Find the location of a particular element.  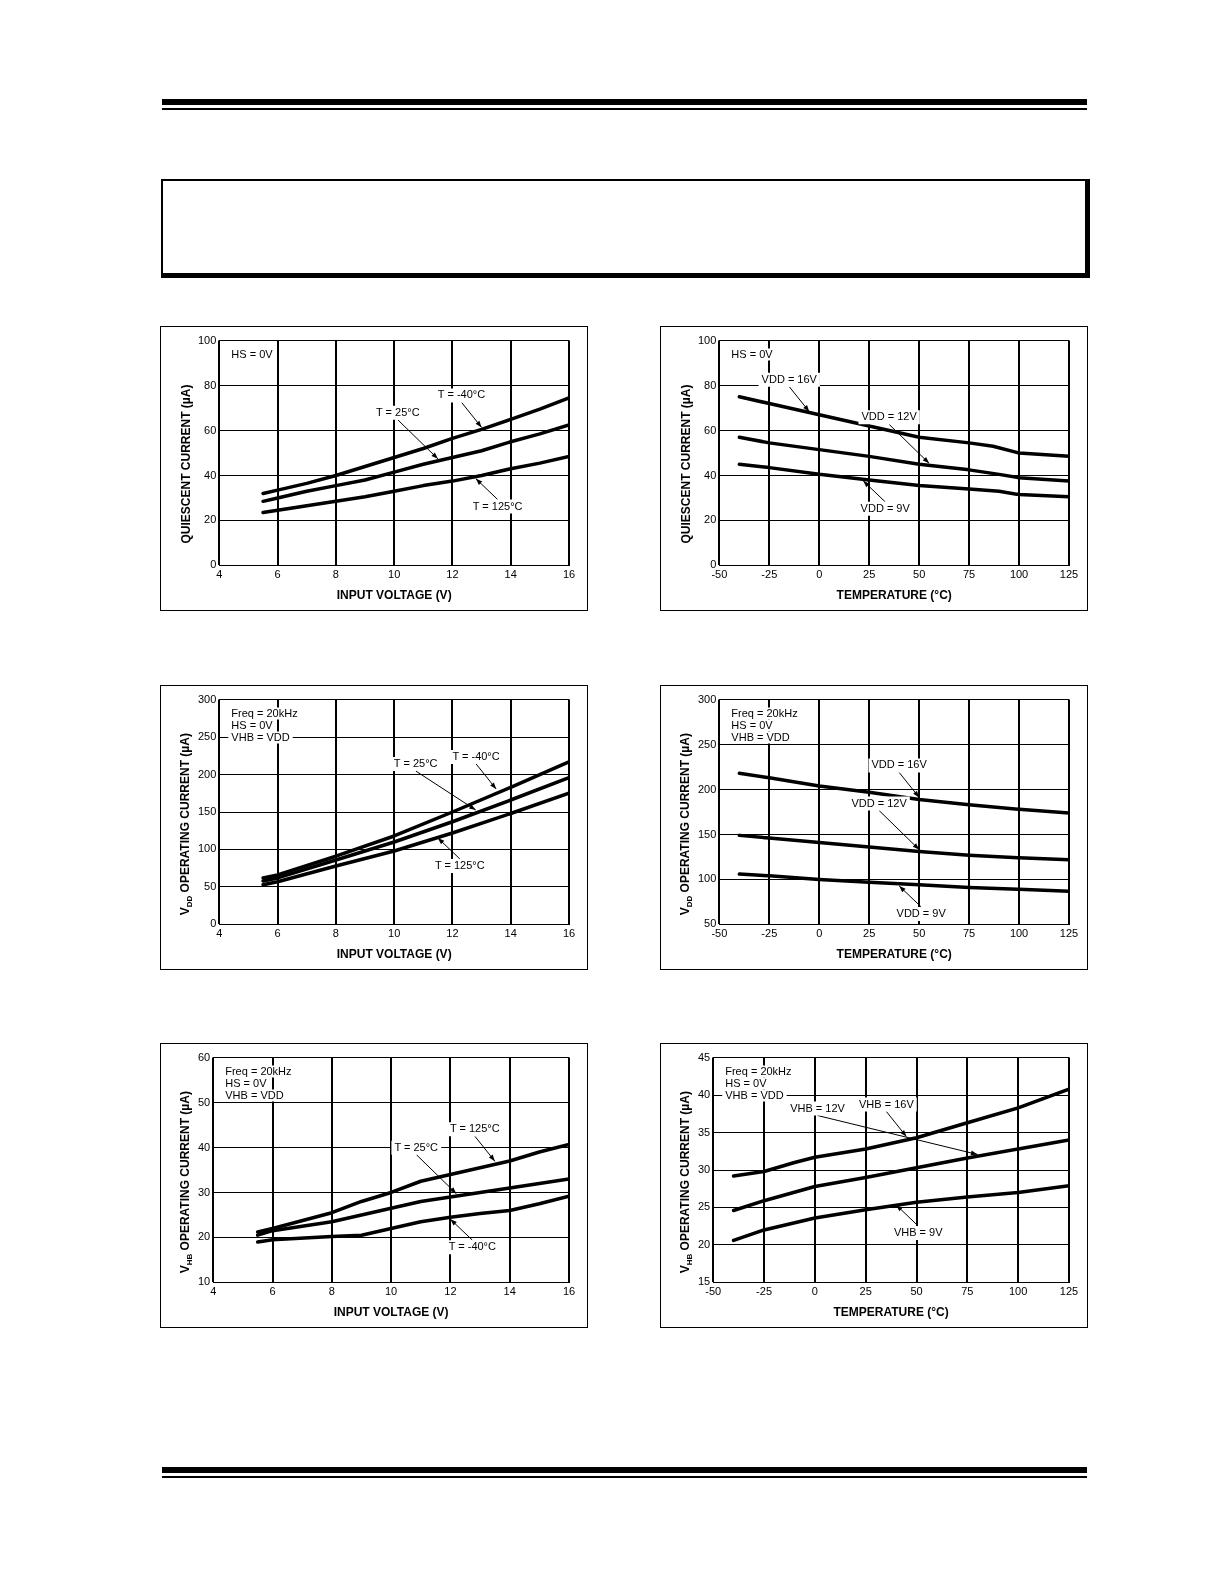

annotation: VHB = 16V is located at coordinates (887, 1103).